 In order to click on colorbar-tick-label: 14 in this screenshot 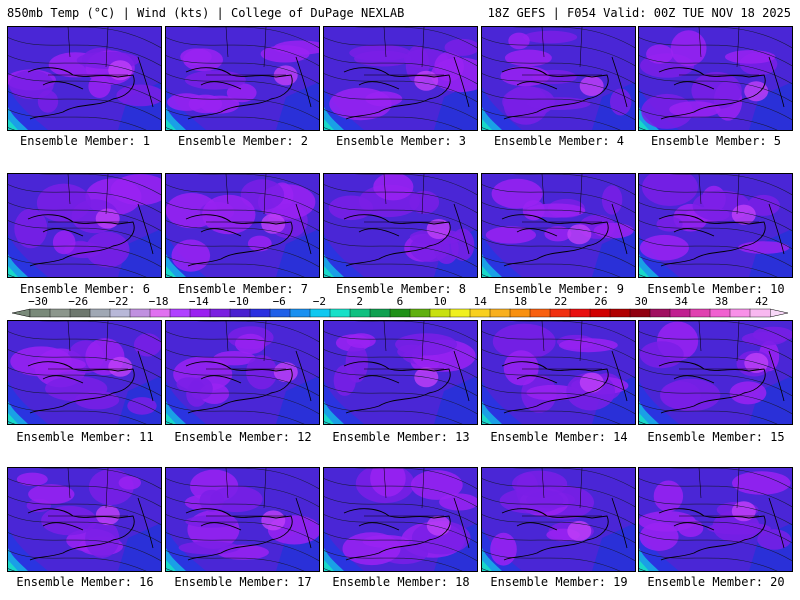, I will do `click(481, 302)`.